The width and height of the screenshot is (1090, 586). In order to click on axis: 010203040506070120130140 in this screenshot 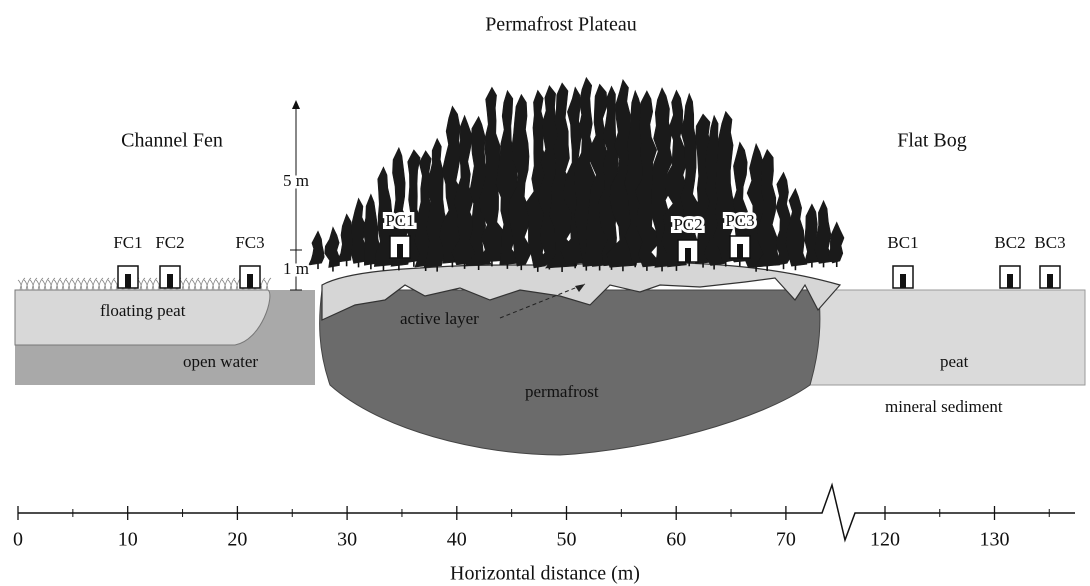, I will do `click(551, 516)`.